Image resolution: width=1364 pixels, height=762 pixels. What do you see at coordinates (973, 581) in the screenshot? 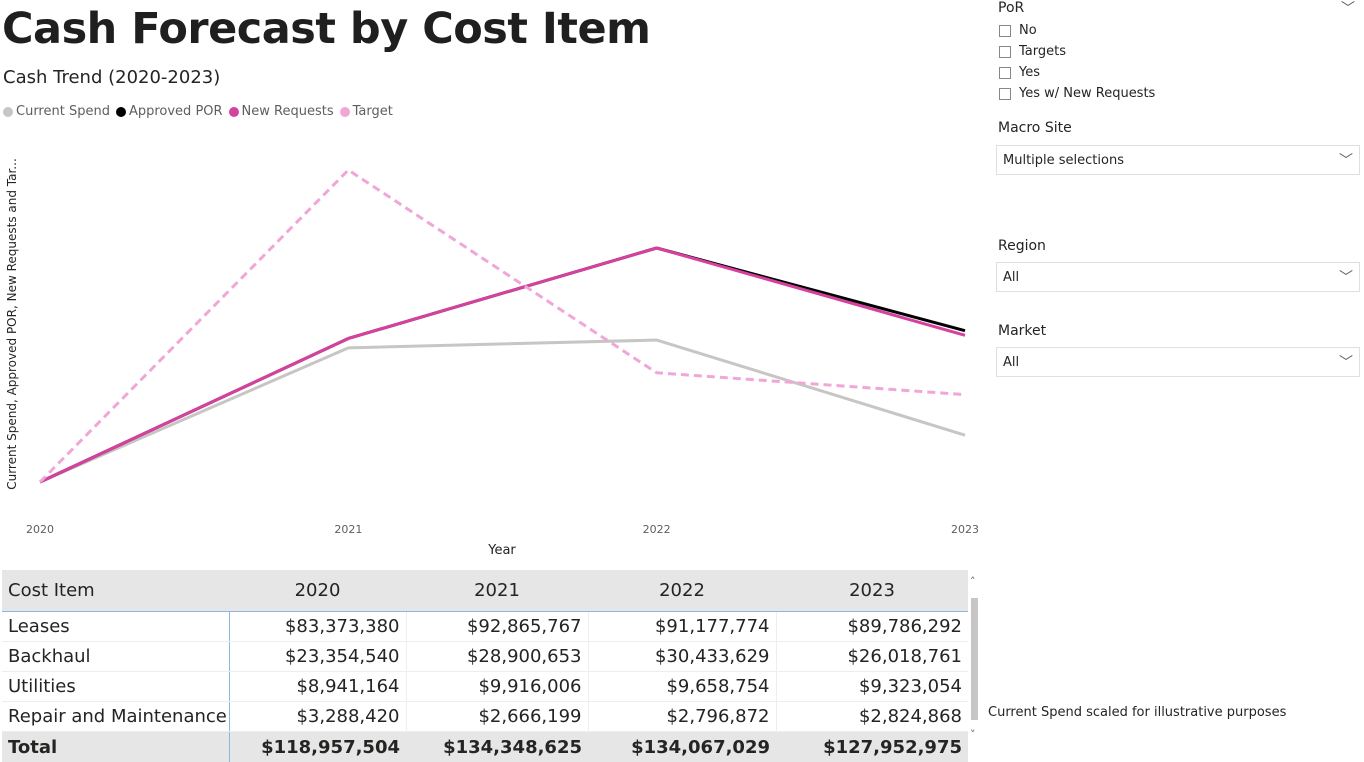
I see `scroll-up-arrow-icon: ˄` at bounding box center [973, 581].